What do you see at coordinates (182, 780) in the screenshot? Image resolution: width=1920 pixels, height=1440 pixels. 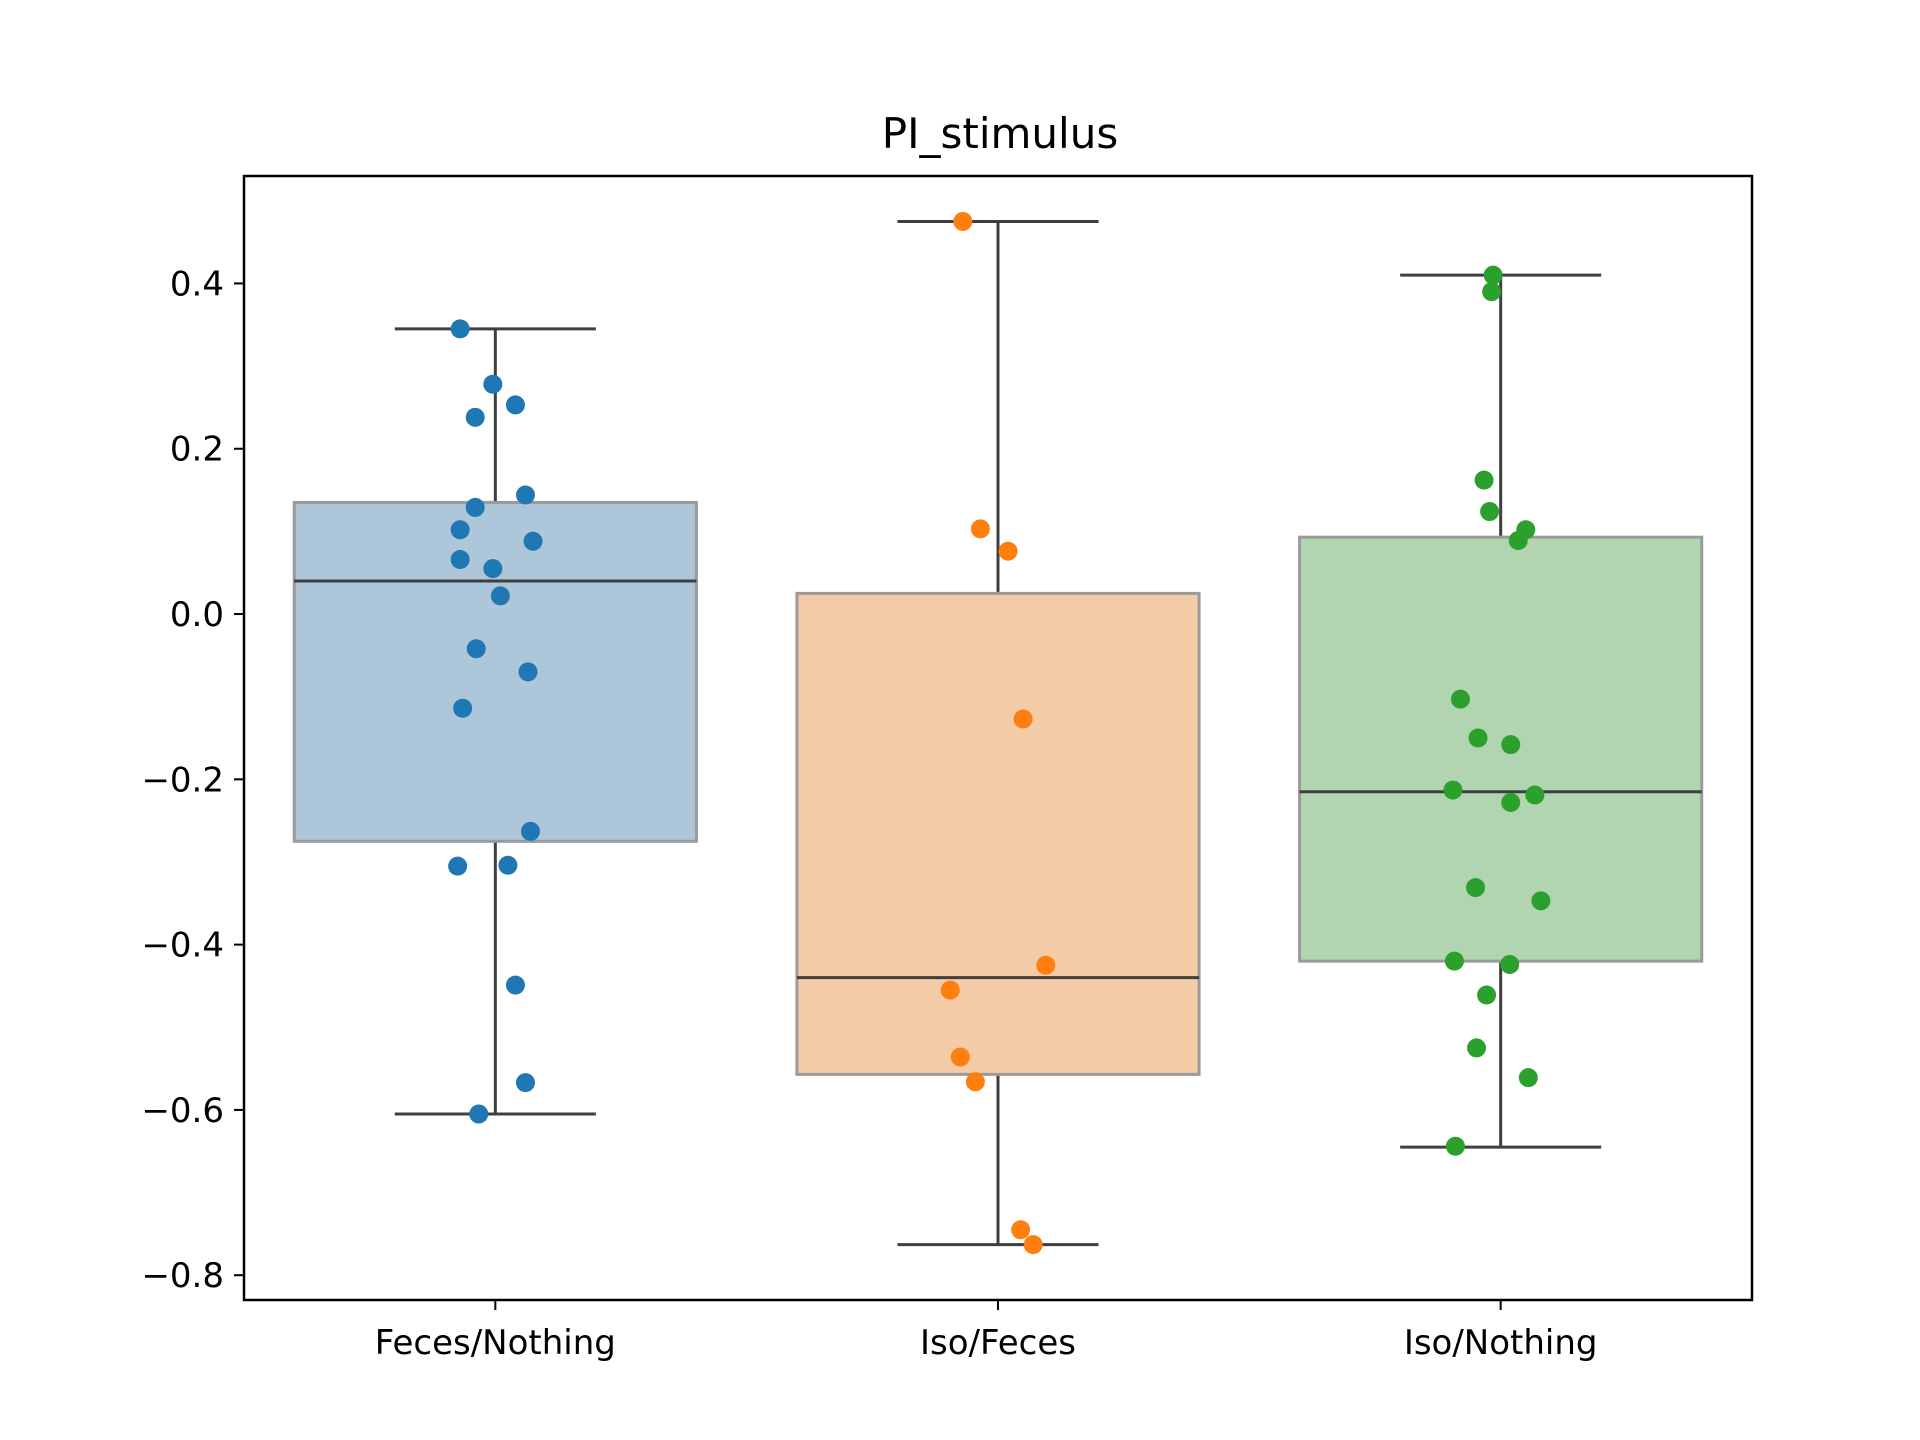 I see `y-tick-label: −0.2` at bounding box center [182, 780].